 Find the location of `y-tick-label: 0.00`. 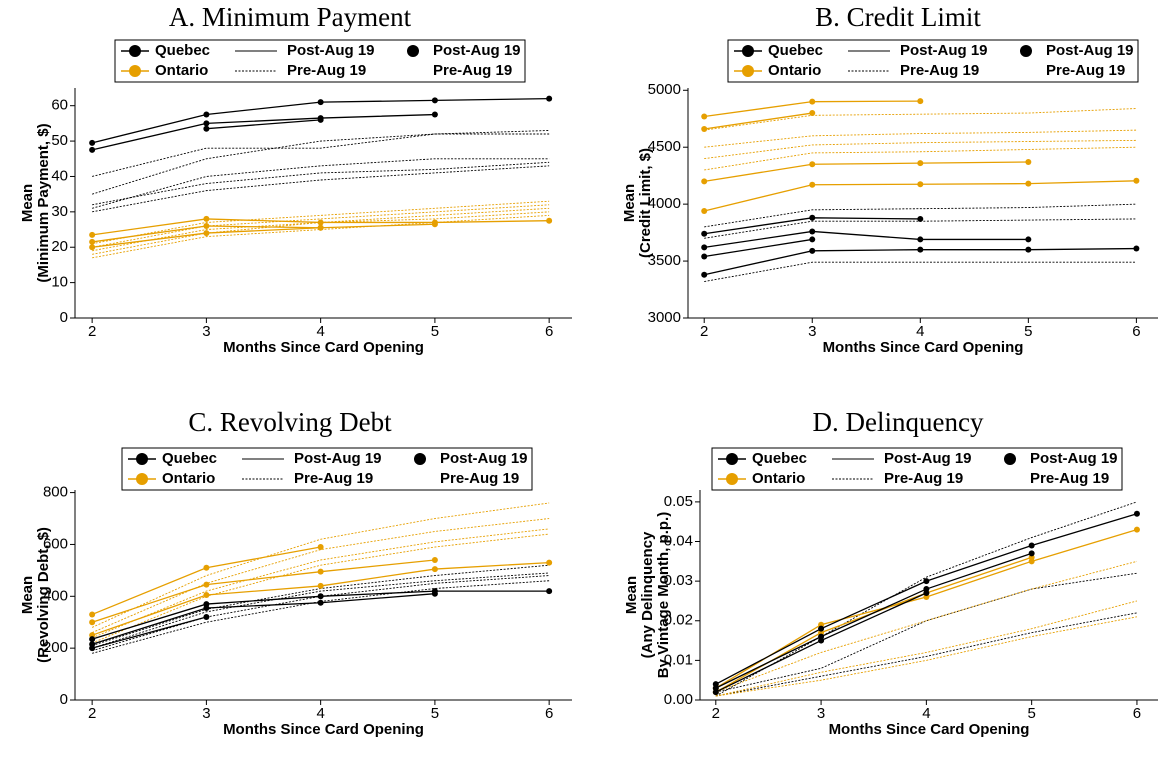

y-tick-label: 0.00 is located at coordinates (678, 699).